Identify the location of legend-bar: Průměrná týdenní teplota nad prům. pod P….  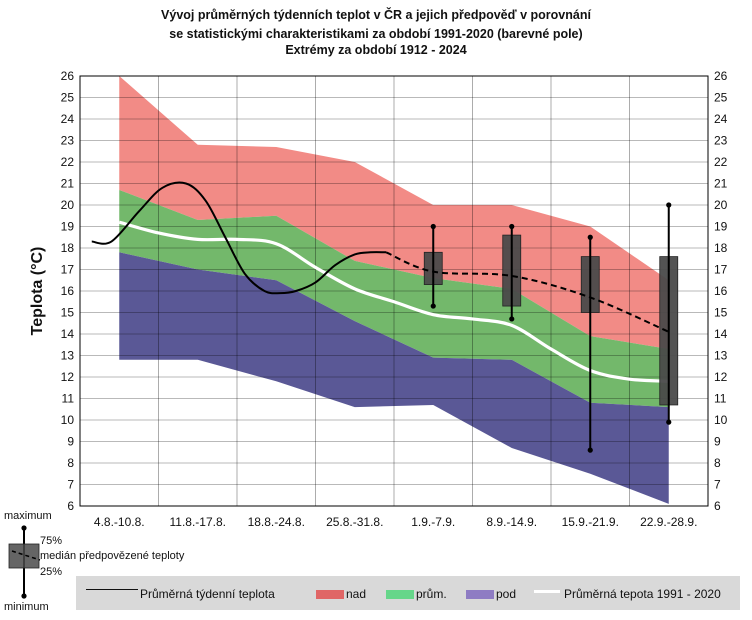
(408, 593).